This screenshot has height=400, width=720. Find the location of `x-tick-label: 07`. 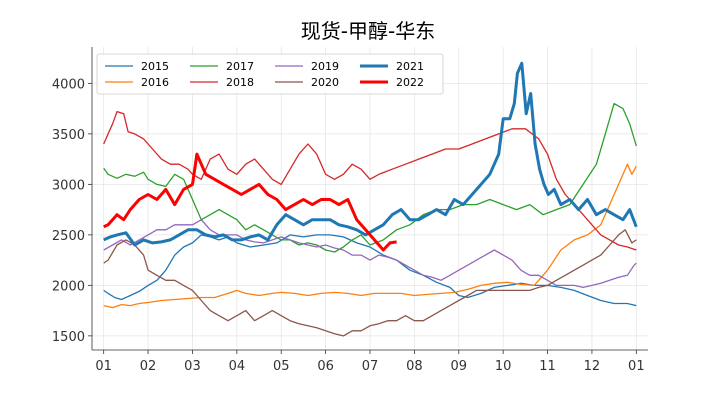

x-tick-label: 07 is located at coordinates (370, 366).